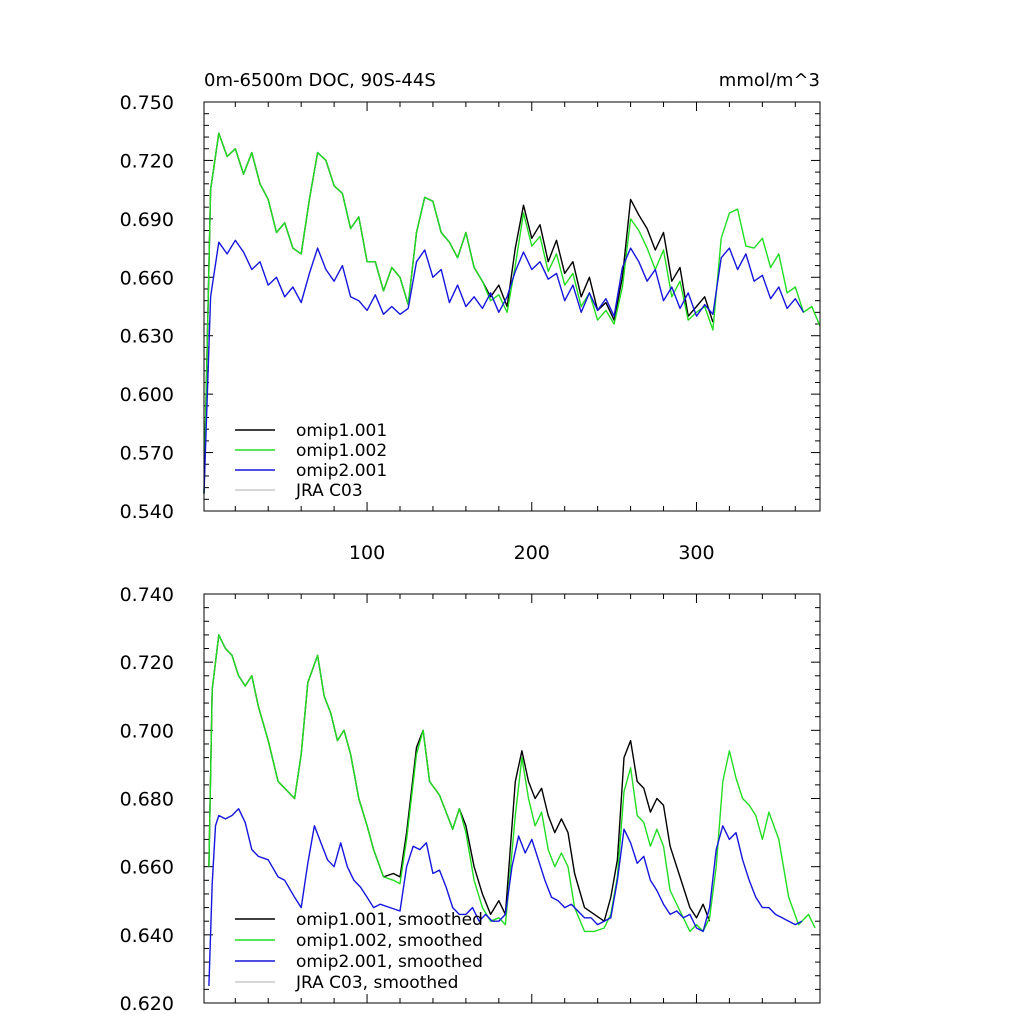 The height and width of the screenshot is (1024, 1024). I want to click on legend-label: JRA C03, smoothed, so click(376, 983).